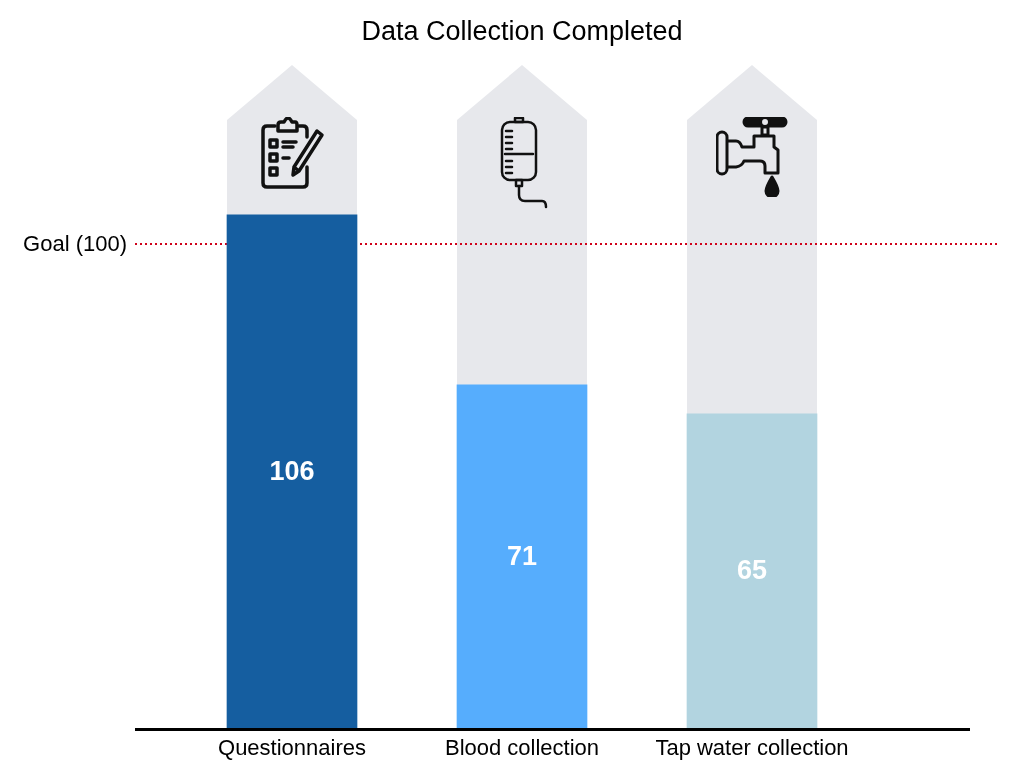 The height and width of the screenshot is (768, 1024). I want to click on data-label: 71, so click(522, 555).